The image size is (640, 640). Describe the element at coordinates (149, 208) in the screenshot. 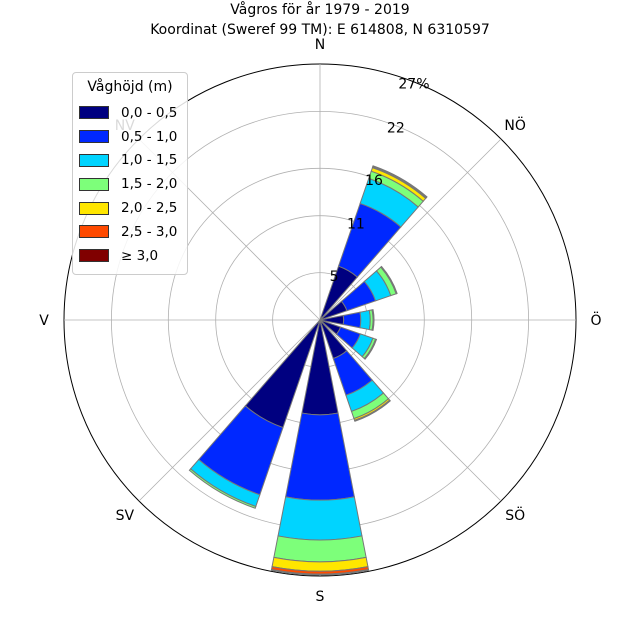

I see `legend-label: 2,0 - 2,5` at that location.